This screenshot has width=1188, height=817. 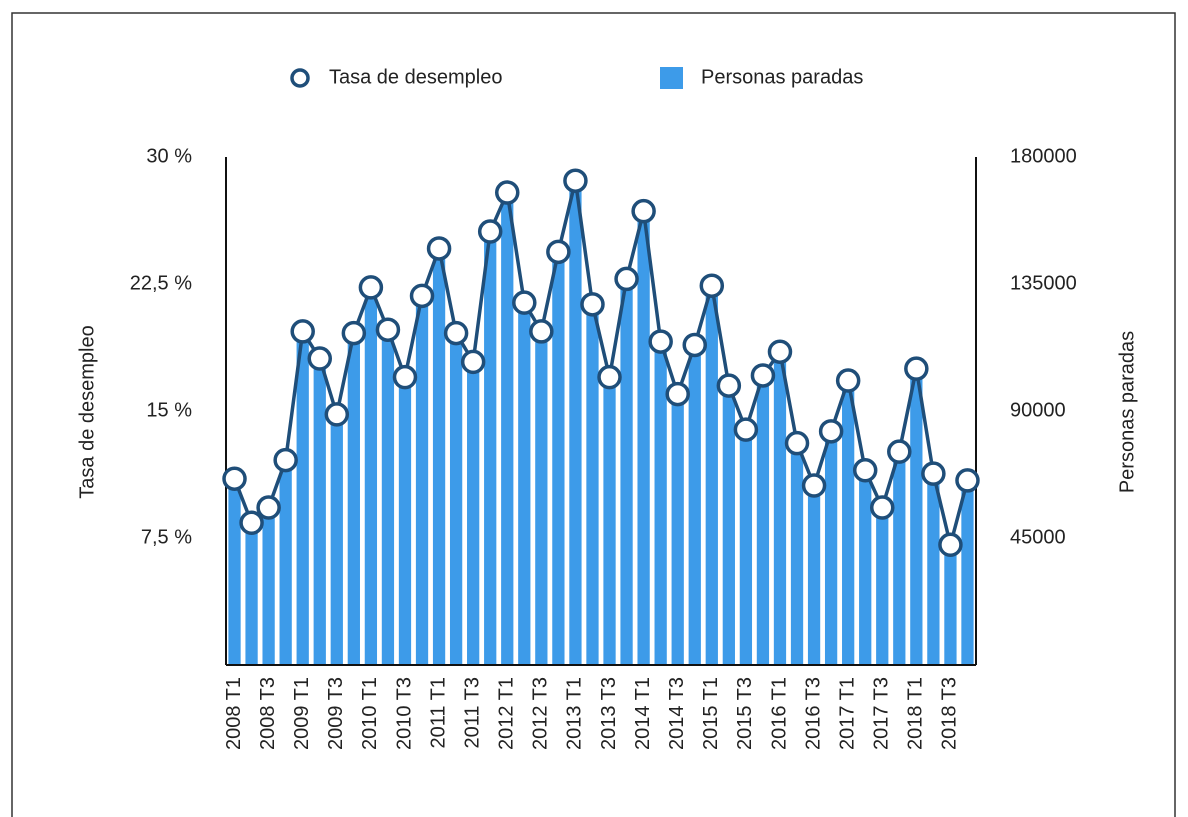 What do you see at coordinates (87, 411) in the screenshot?
I see `y-axis-title: Tasa de desempleo` at bounding box center [87, 411].